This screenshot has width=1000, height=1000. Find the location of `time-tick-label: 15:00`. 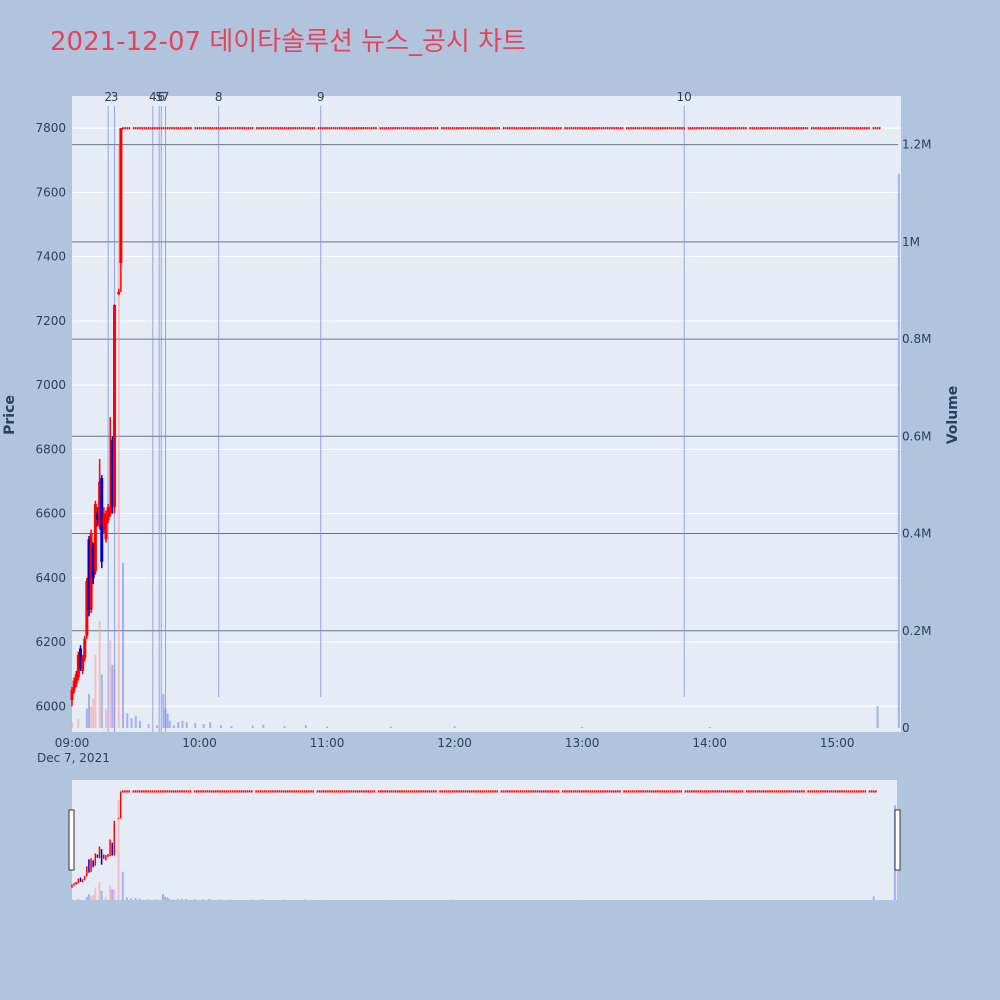

time-tick-label: 15:00 is located at coordinates (837, 743).